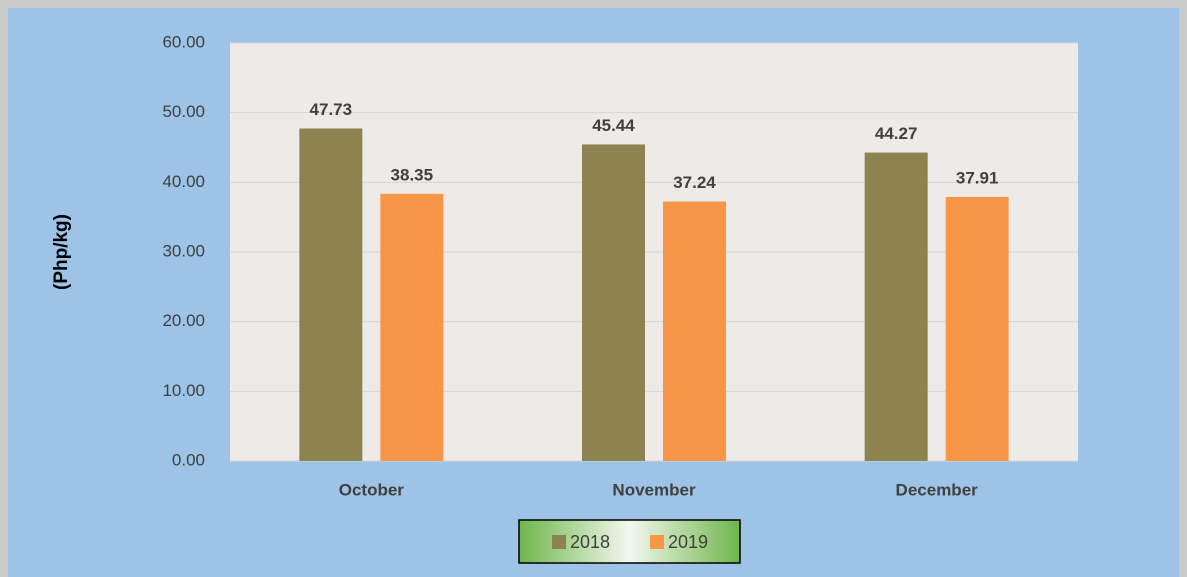  What do you see at coordinates (61, 252) in the screenshot?
I see `y-axis-label: (Php/kg)` at bounding box center [61, 252].